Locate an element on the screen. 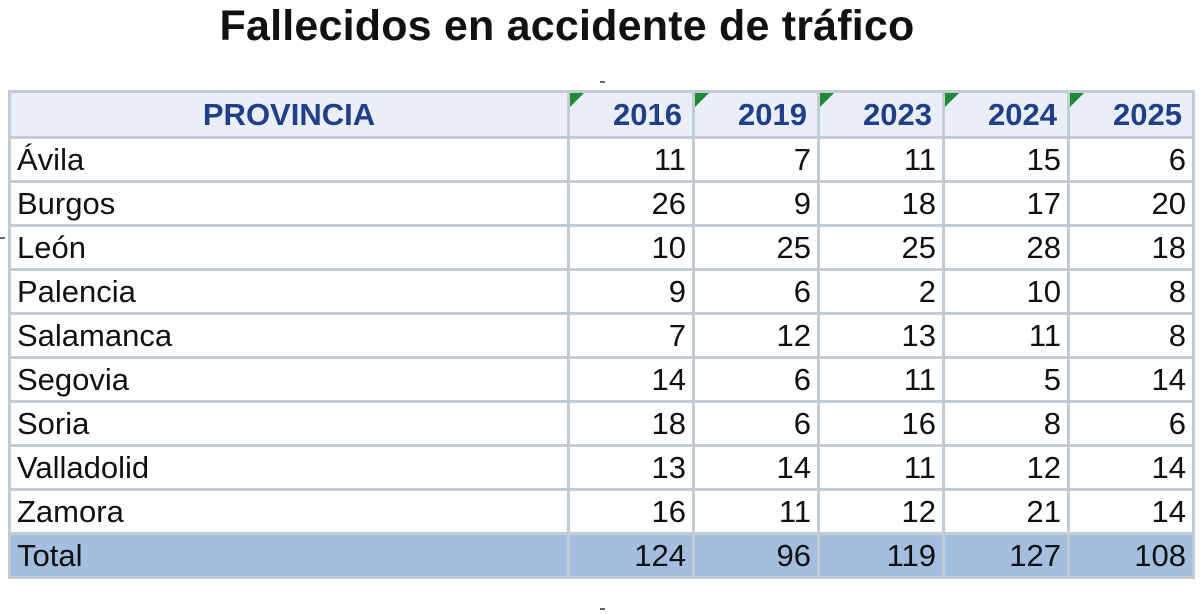  column-header-provincia: PROVINCIA is located at coordinates (289, 114).